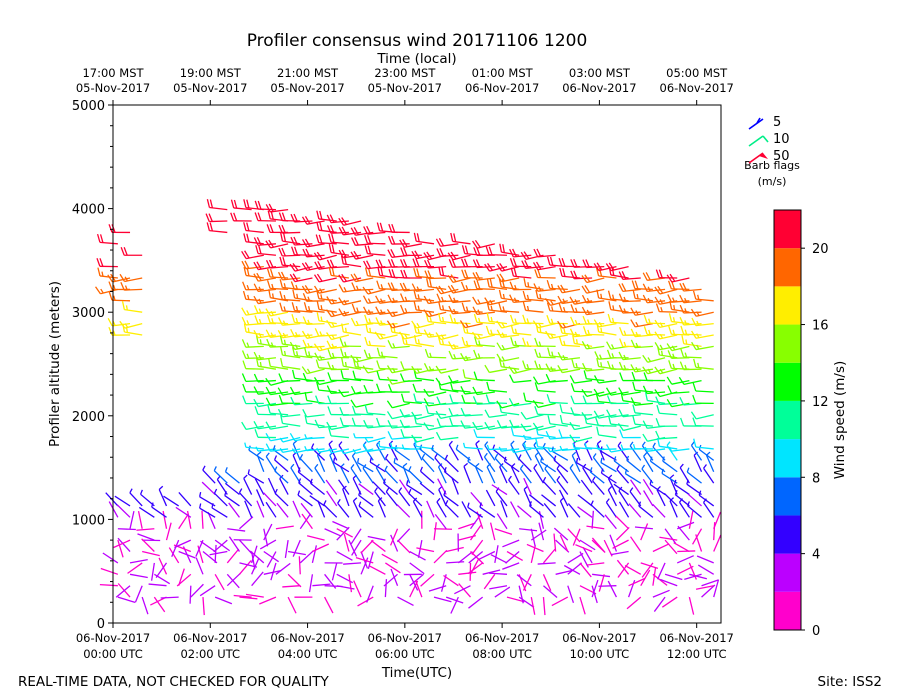 Image resolution: width=900 pixels, height=700 pixels. Describe the element at coordinates (765, 139) in the screenshot. I see `barb-legend-tick` at that location.